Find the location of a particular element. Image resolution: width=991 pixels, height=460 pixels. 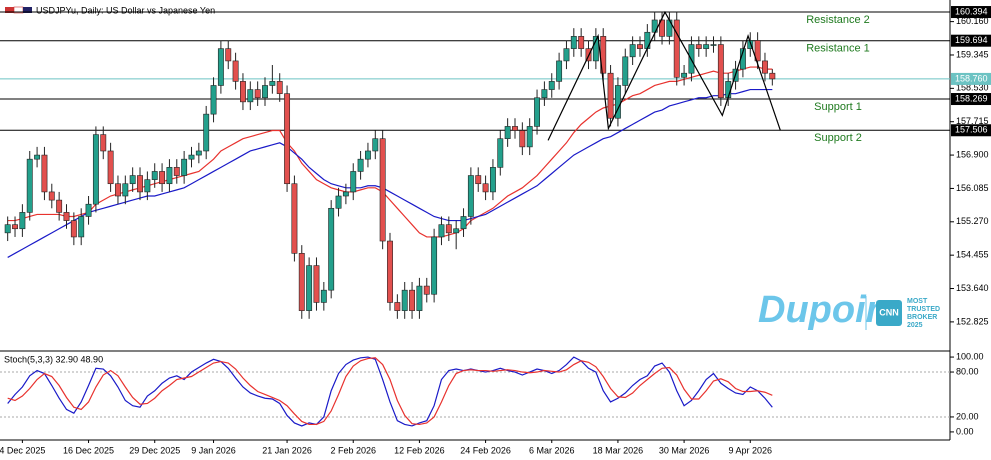

level-price-label: 160.394 is located at coordinates (971, 11).